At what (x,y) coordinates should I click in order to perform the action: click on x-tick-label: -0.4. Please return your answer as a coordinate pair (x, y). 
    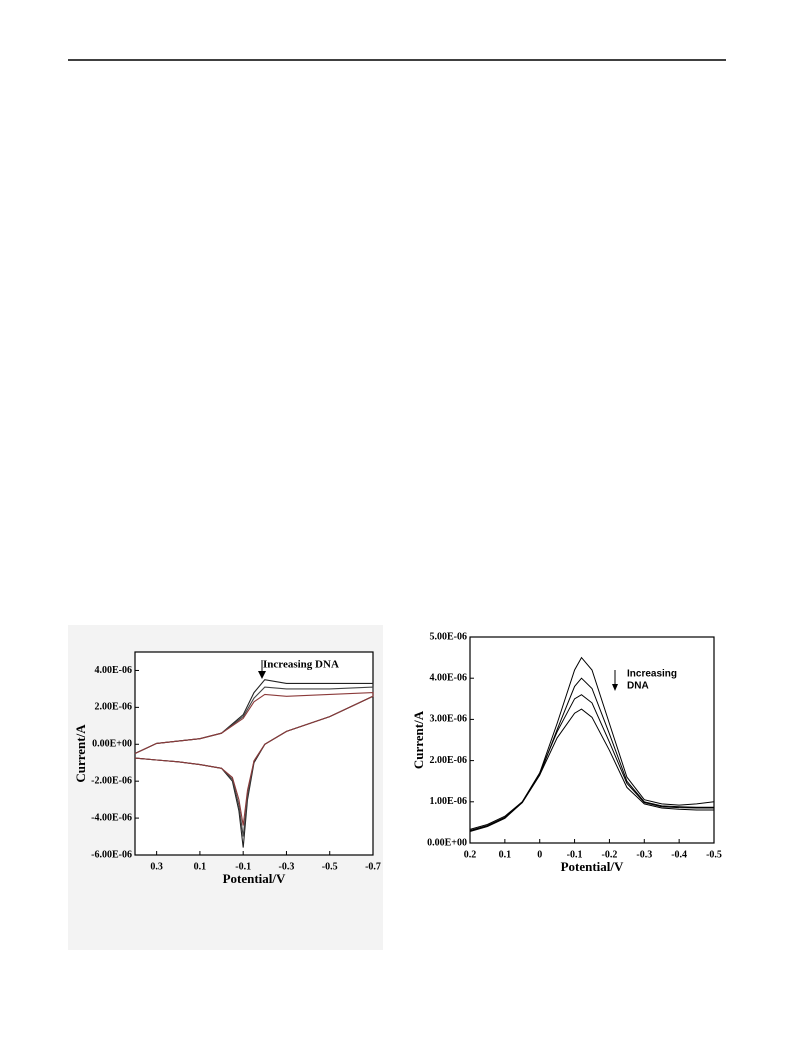
    Looking at the image, I should click on (679, 854).